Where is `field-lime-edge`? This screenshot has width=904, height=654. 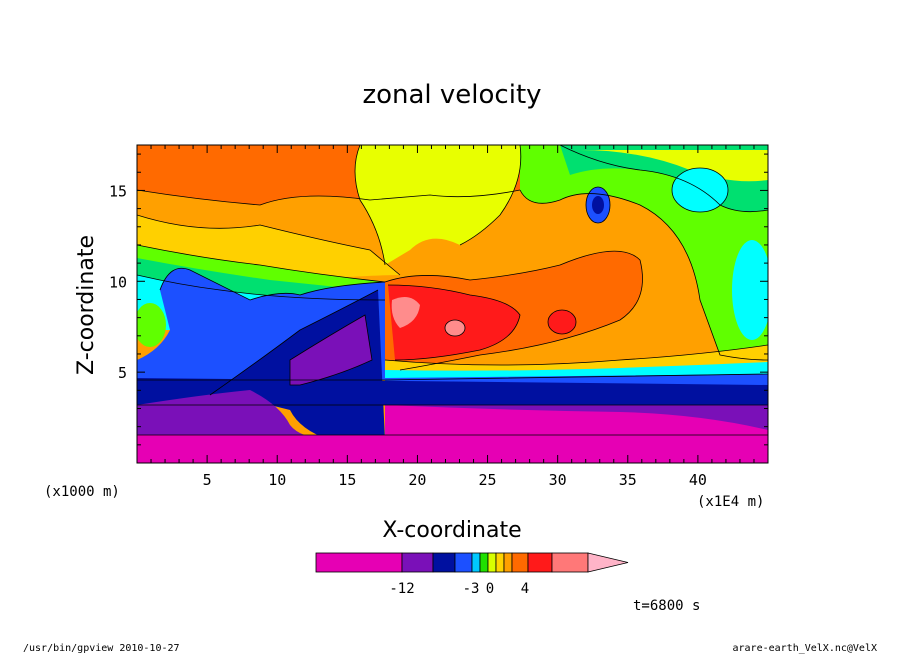 field-lime-edge is located at coordinates (151, 325).